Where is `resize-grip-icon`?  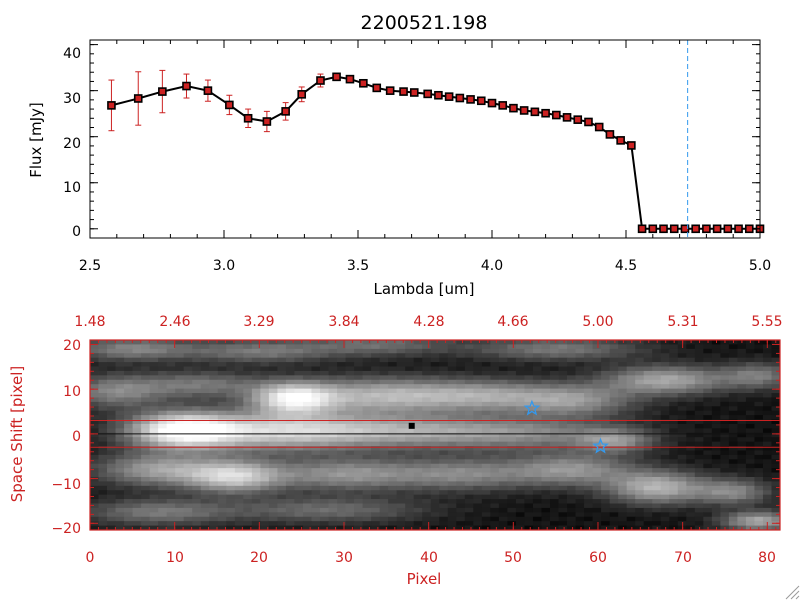 resize-grip-icon is located at coordinates (792, 592).